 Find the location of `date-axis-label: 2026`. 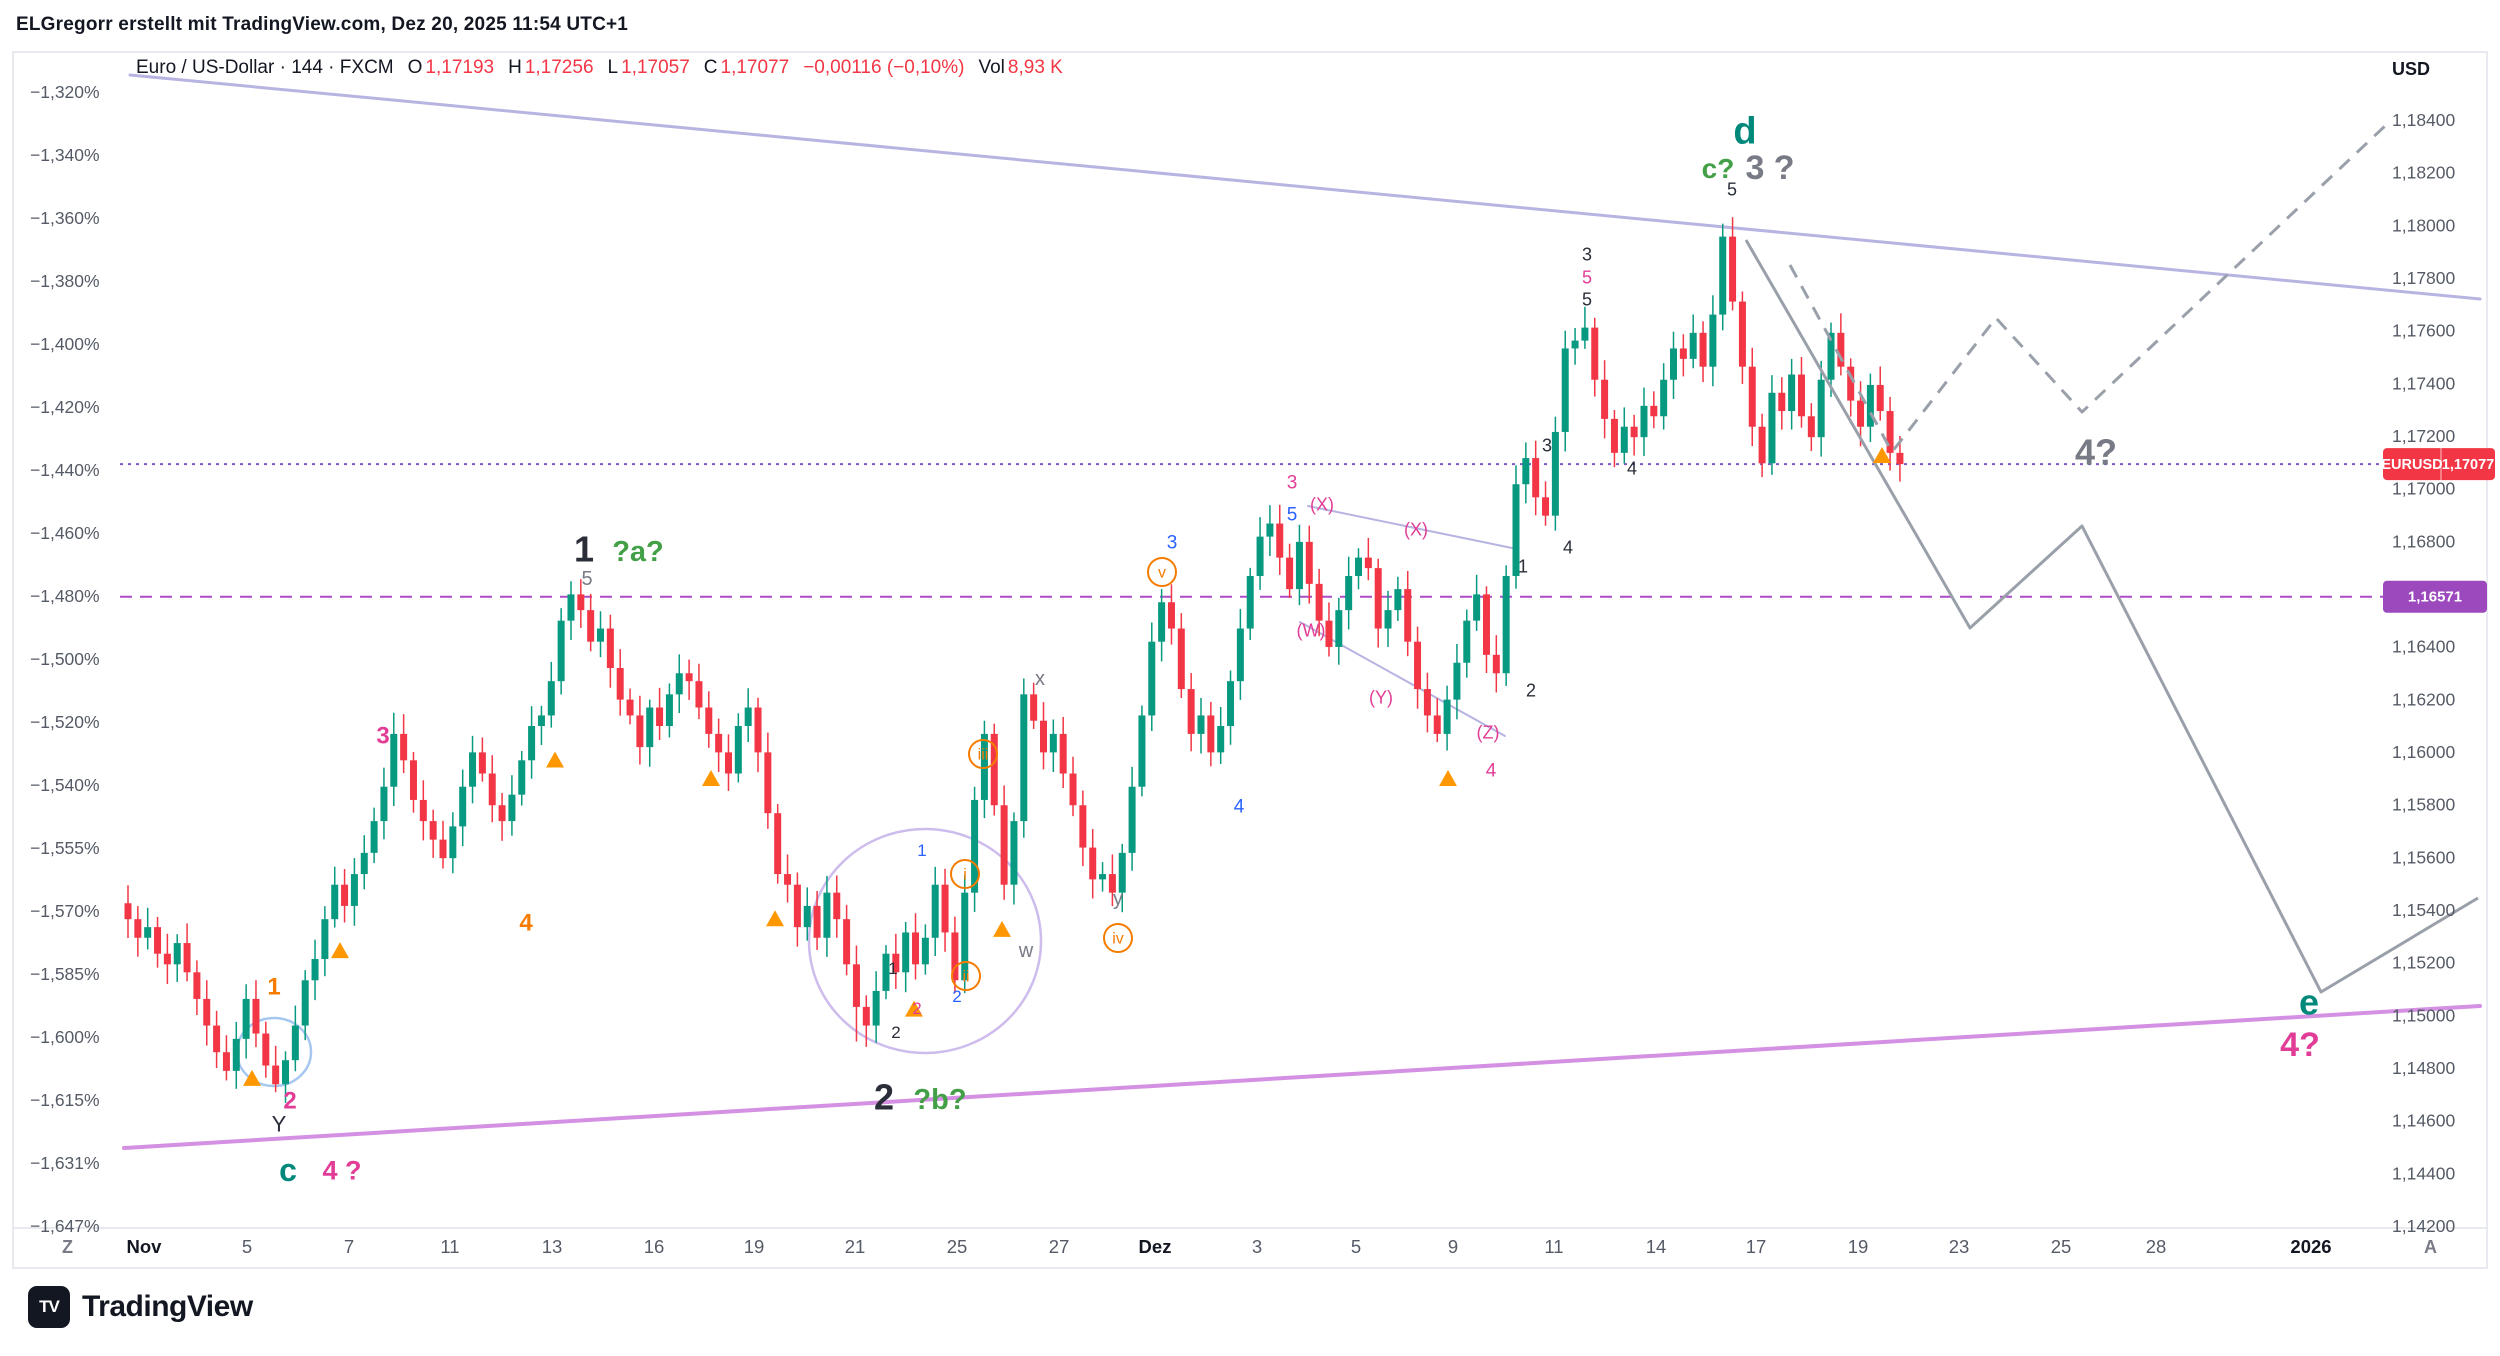

date-axis-label: 2026 is located at coordinates (2310, 1246).